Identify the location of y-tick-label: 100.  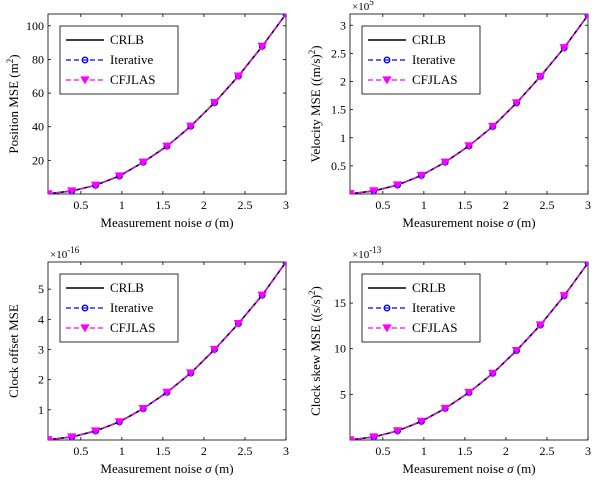
(35, 26).